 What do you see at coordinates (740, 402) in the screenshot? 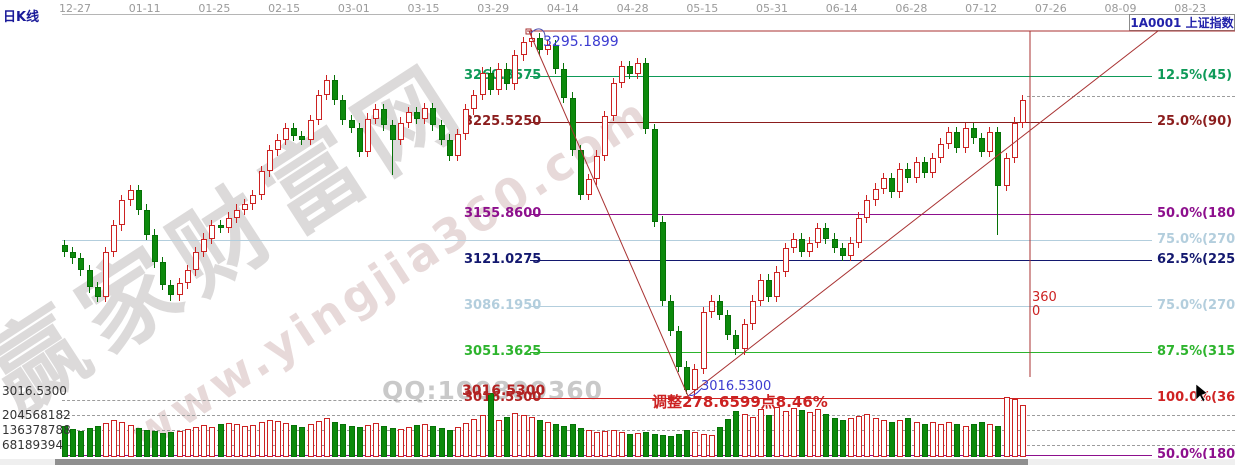
I see `adjustment-annotation: 调整278.6599点8.46%` at bounding box center [740, 402].